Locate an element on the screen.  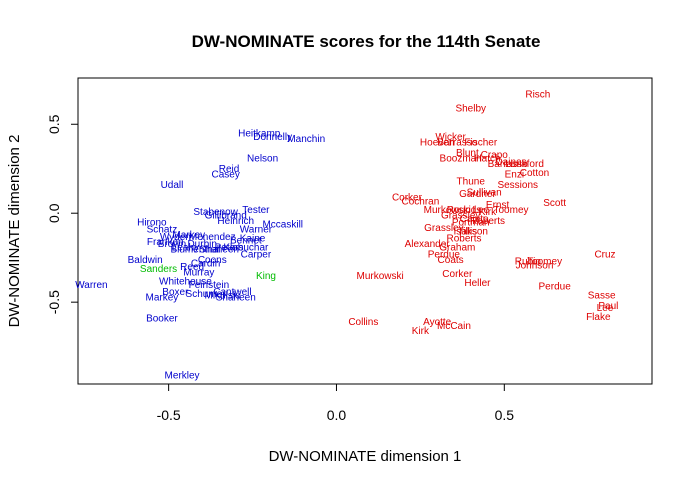
senator-point: Flake is located at coordinates (598, 317).